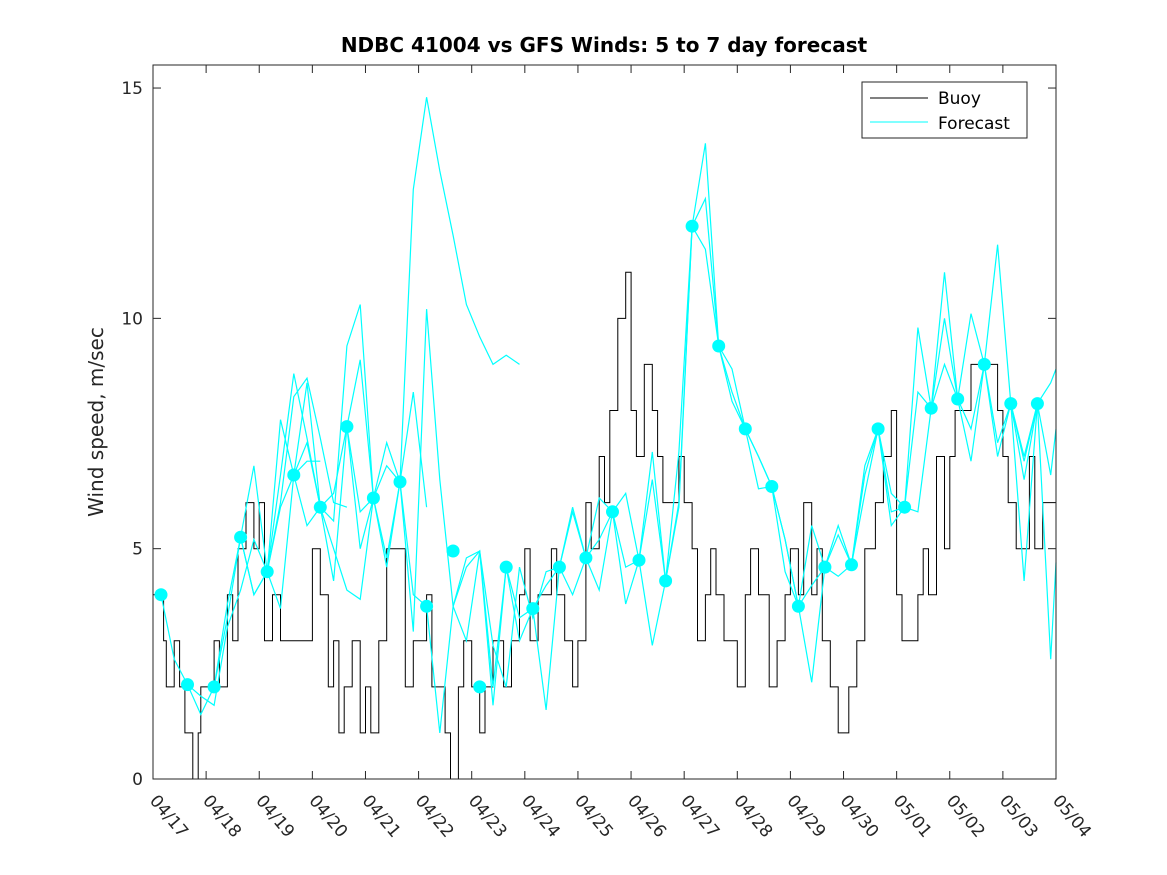 This screenshot has width=1167, height=875. I want to click on y-tick-label: 0, so click(137, 780).